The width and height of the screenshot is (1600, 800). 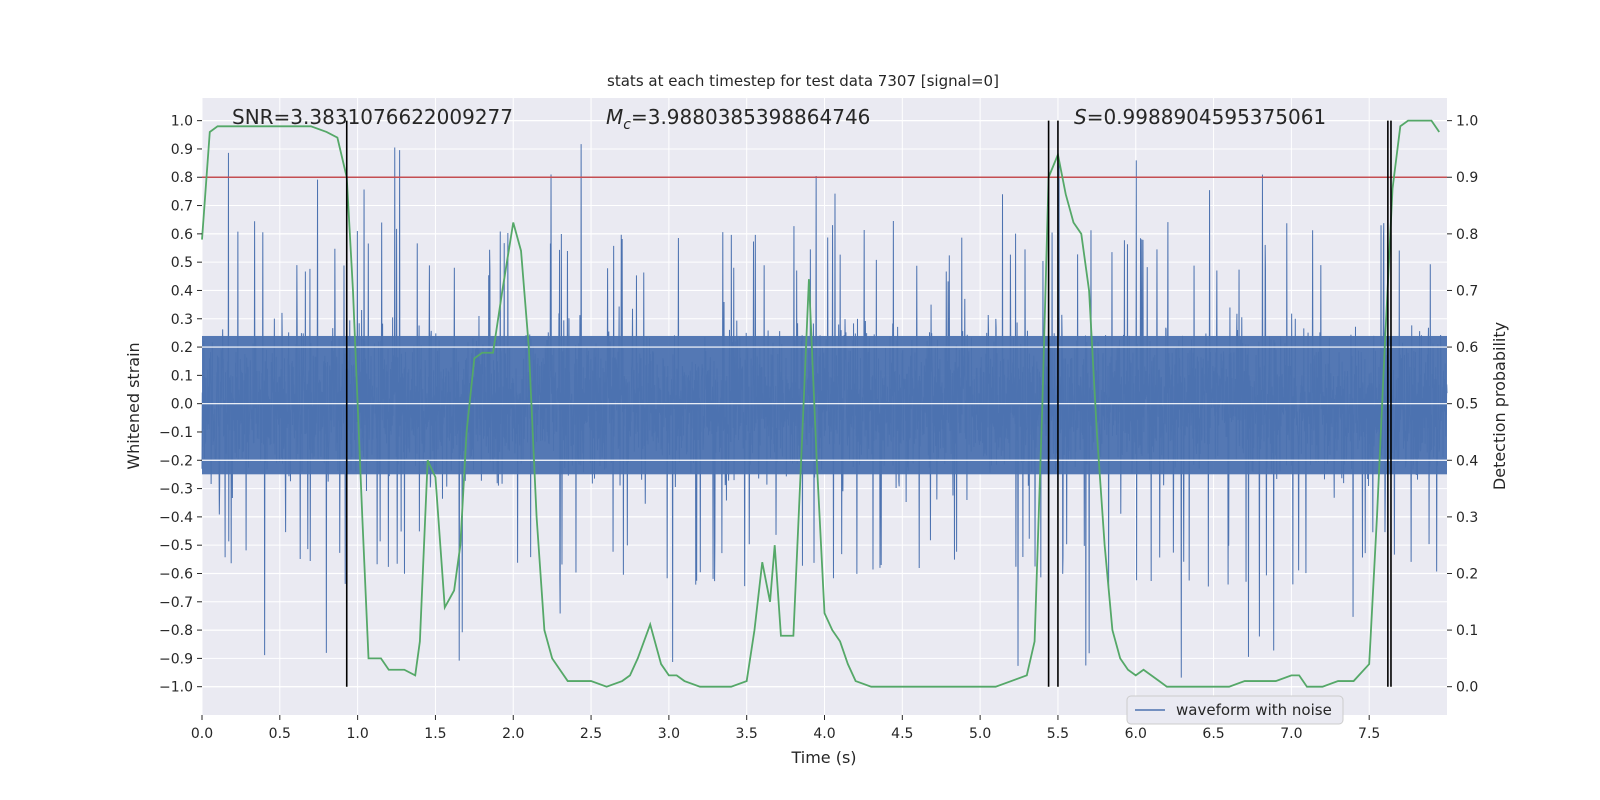 What do you see at coordinates (750, 117) in the screenshot?
I see `mc-value: =3.9880385398864746` at bounding box center [750, 117].